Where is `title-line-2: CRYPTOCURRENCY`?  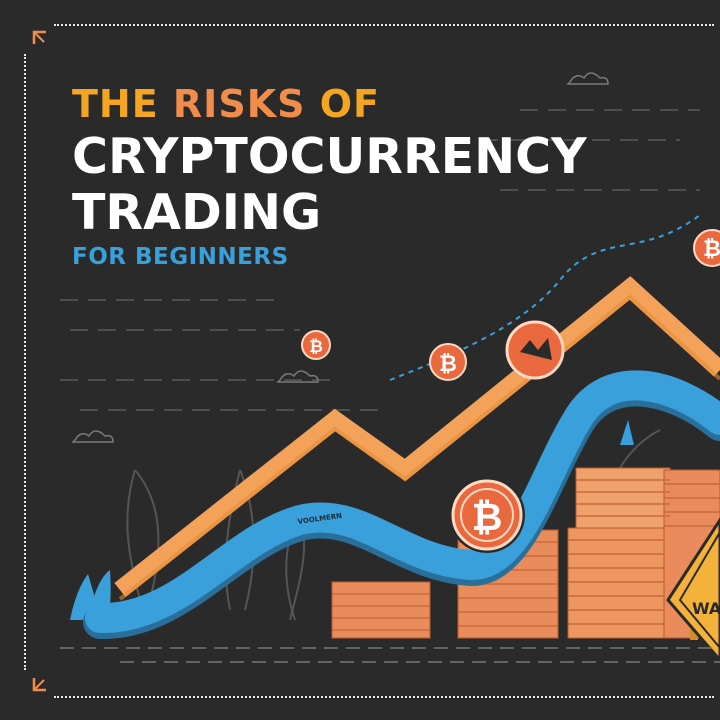
title-line-2: CRYPTOCURRENCY is located at coordinates (329, 156).